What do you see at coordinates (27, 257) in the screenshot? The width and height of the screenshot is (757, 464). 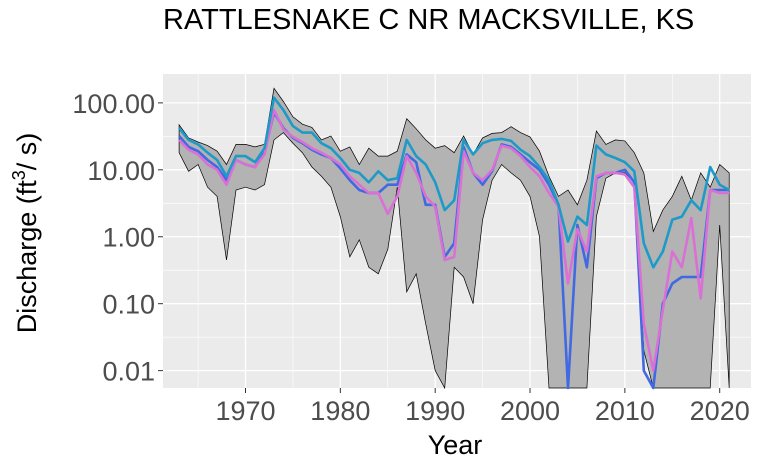 I see `y-axis-label-main: Discharge (ft` at bounding box center [27, 257].